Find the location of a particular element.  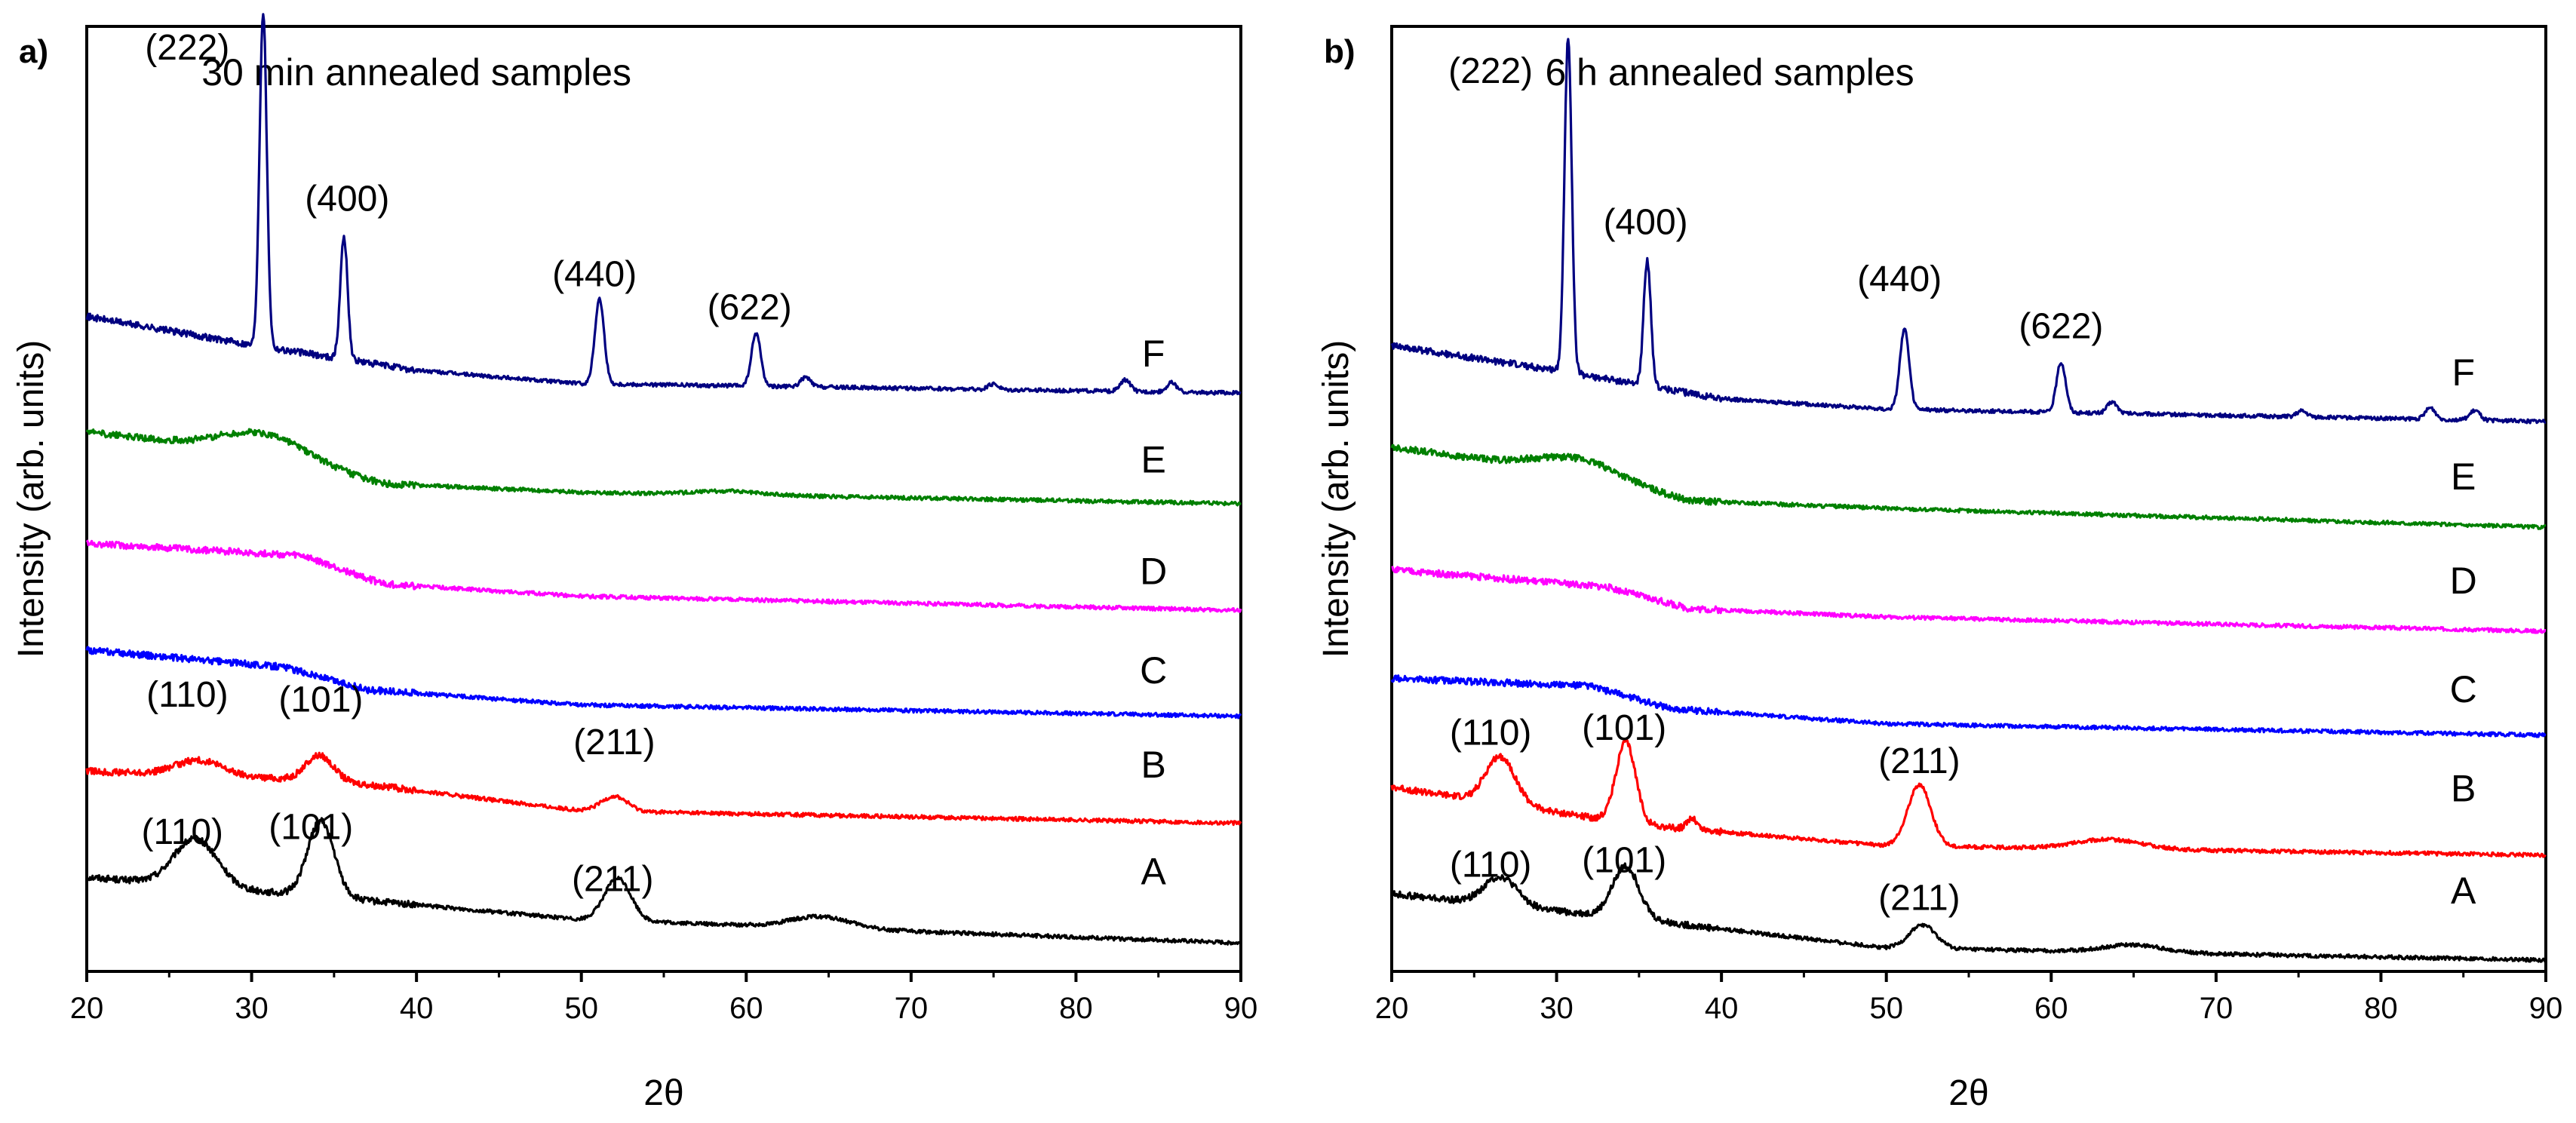

panel-label: a) is located at coordinates (33, 52).